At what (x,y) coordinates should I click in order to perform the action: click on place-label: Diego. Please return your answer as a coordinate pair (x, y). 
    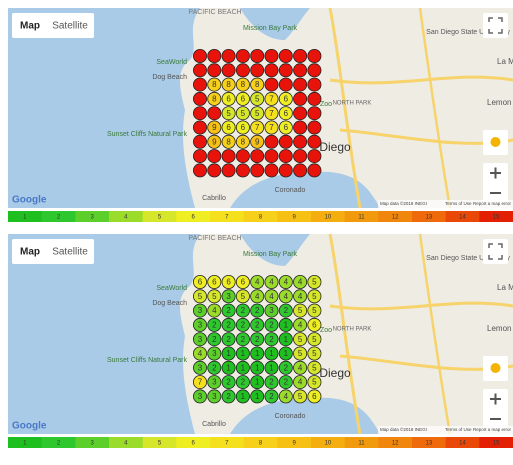
    Looking at the image, I should click on (335, 373).